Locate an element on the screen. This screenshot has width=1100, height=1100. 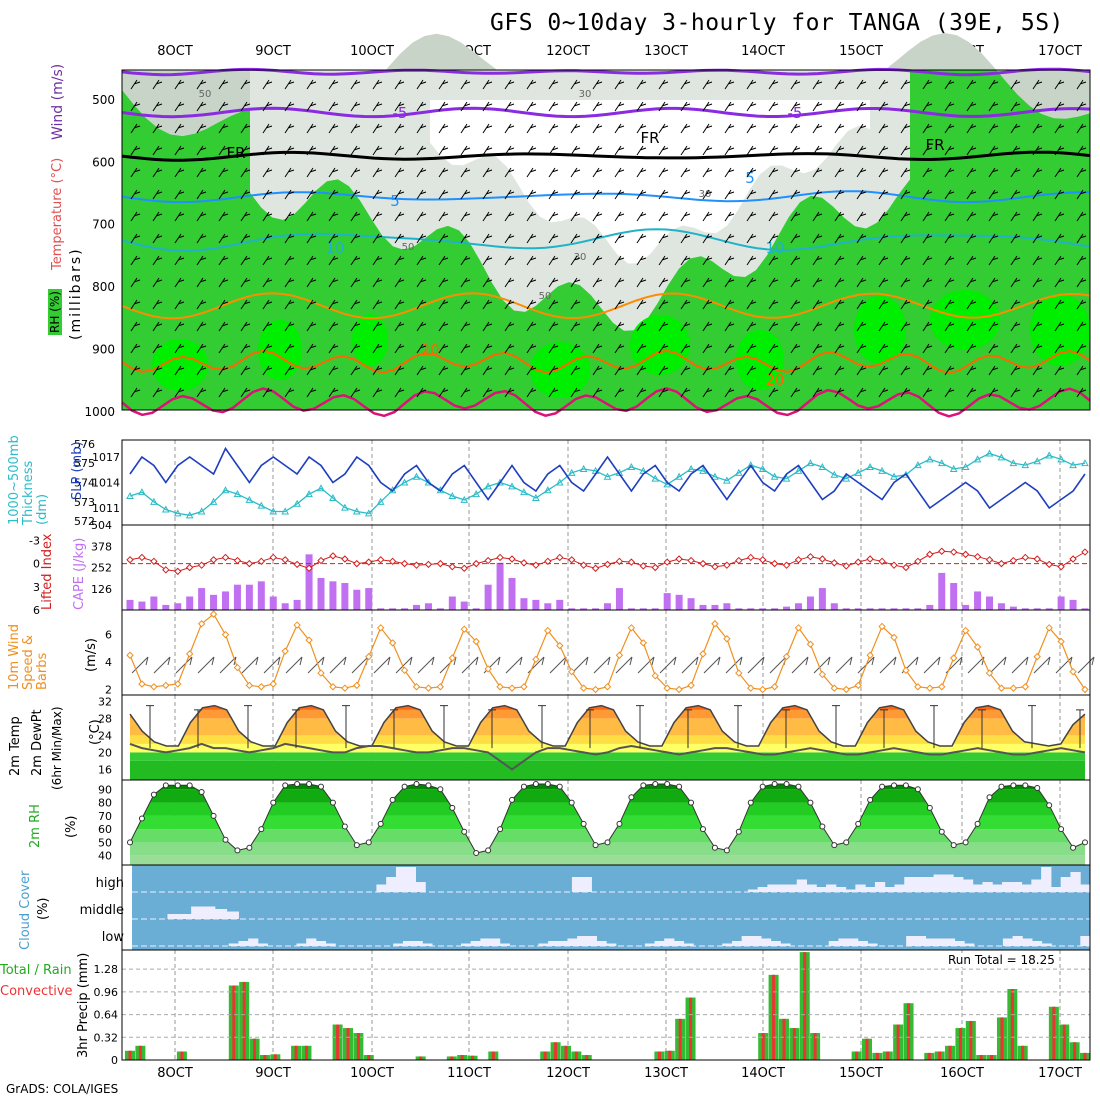
precip-tick: 1.28 is located at coordinates (106, 969).